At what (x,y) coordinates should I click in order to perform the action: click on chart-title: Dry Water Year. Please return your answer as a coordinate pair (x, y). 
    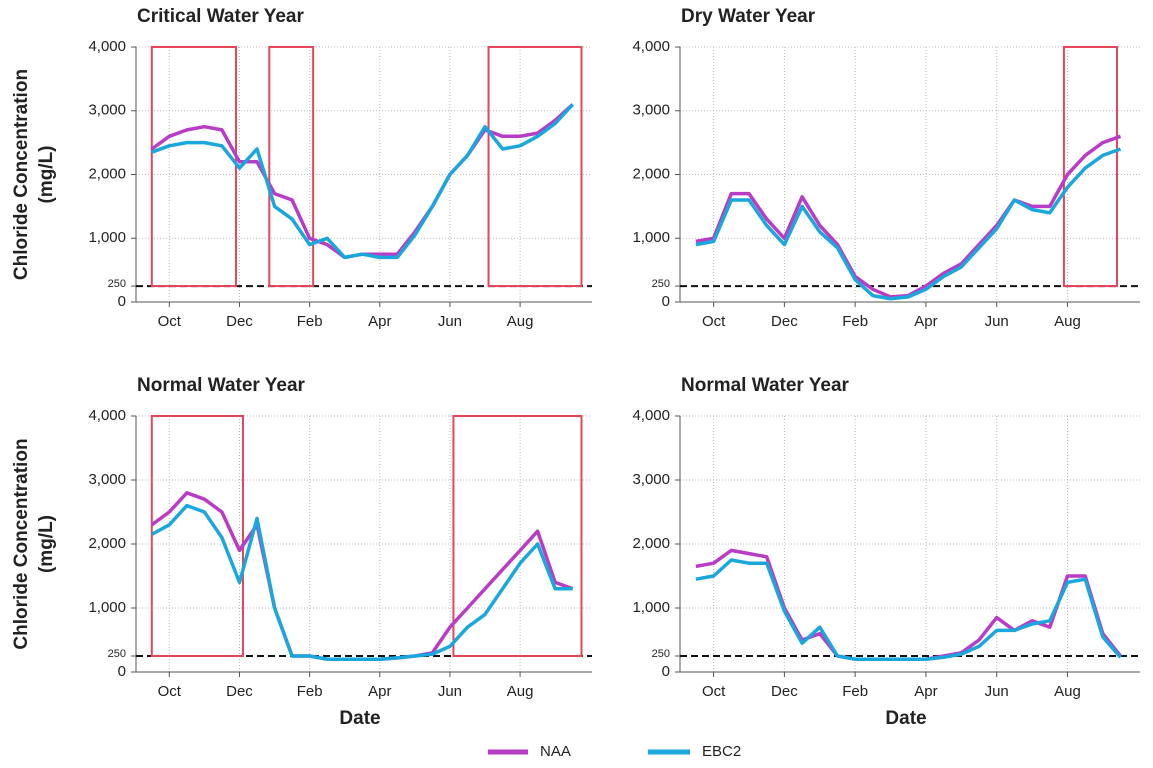
    Looking at the image, I should click on (748, 16).